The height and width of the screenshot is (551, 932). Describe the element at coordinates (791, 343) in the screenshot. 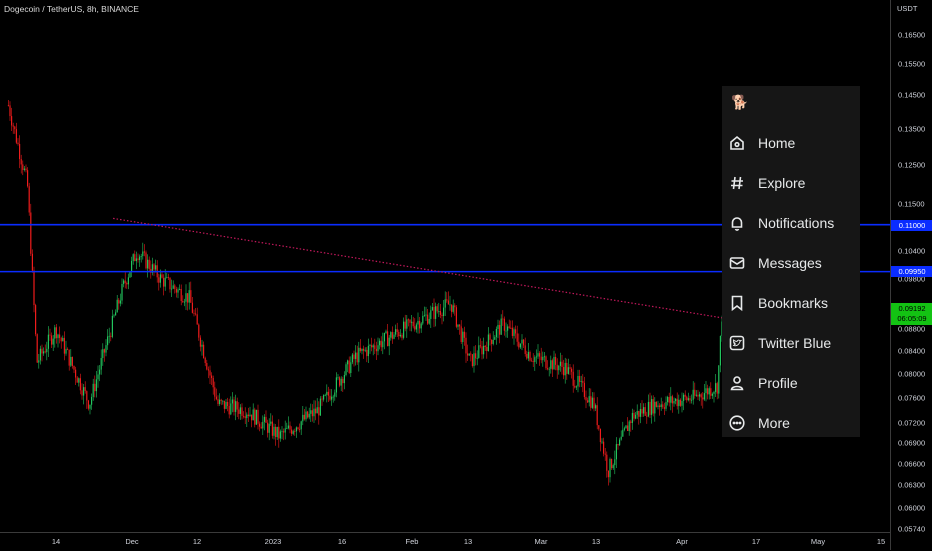

I see `menu-item-twitter-blue: Twitter Blue` at that location.